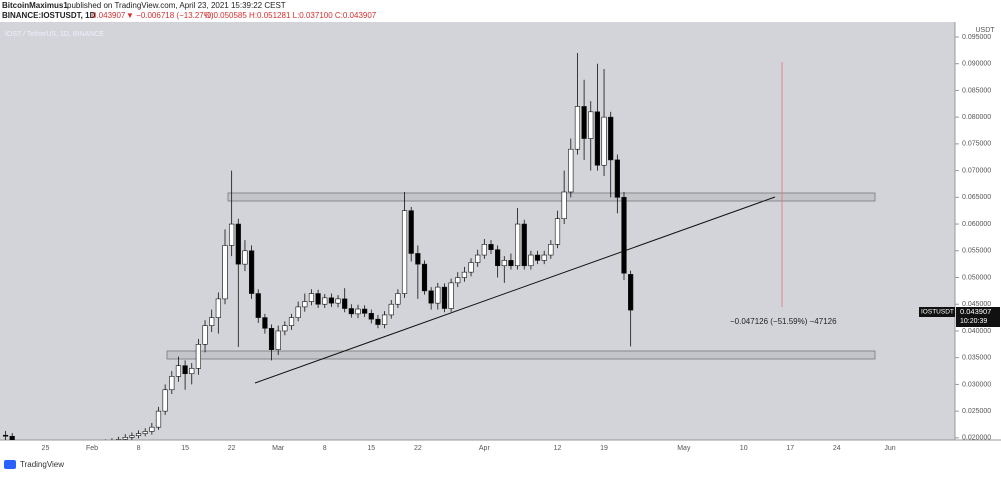 This screenshot has height=480, width=1001. I want to click on y-tick-label: 0.030000, so click(976, 384).